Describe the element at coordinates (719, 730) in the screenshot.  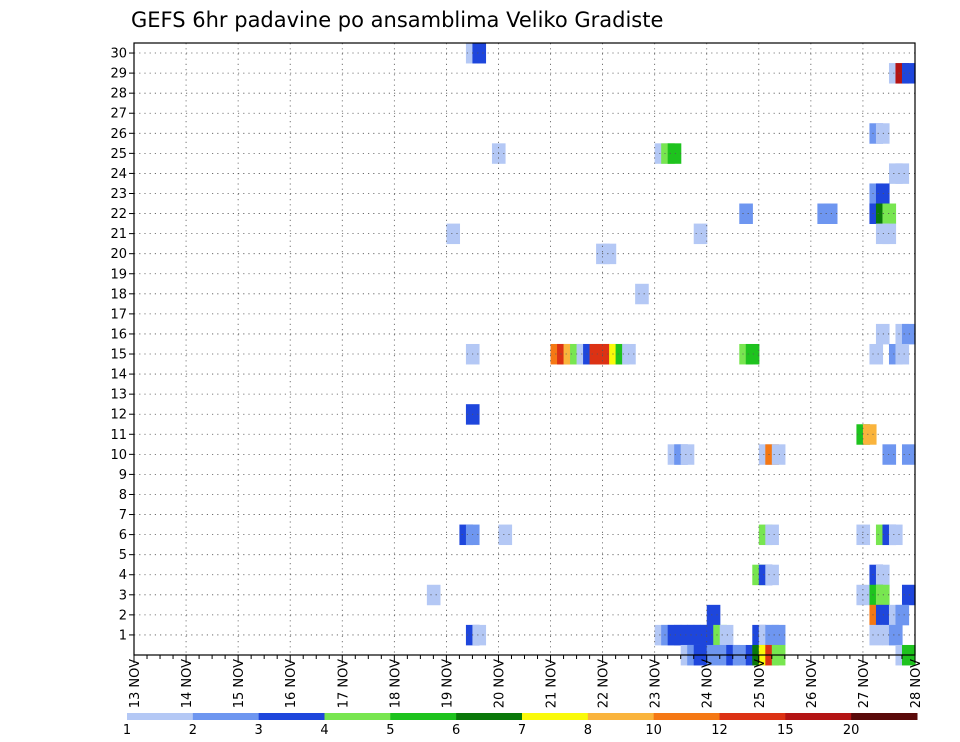
I see `legend-tick-label: 12` at that location.